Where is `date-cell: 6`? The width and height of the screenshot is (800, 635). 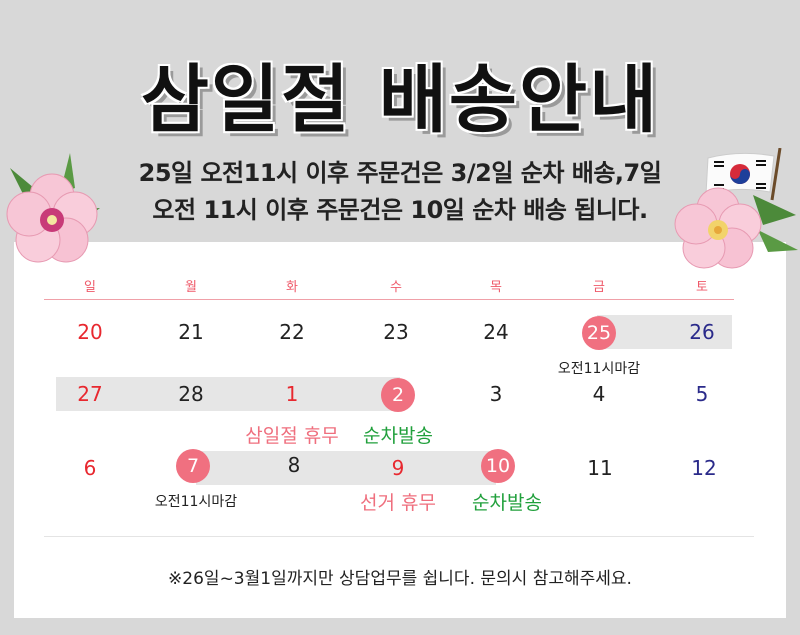
date-cell: 6 is located at coordinates (90, 468).